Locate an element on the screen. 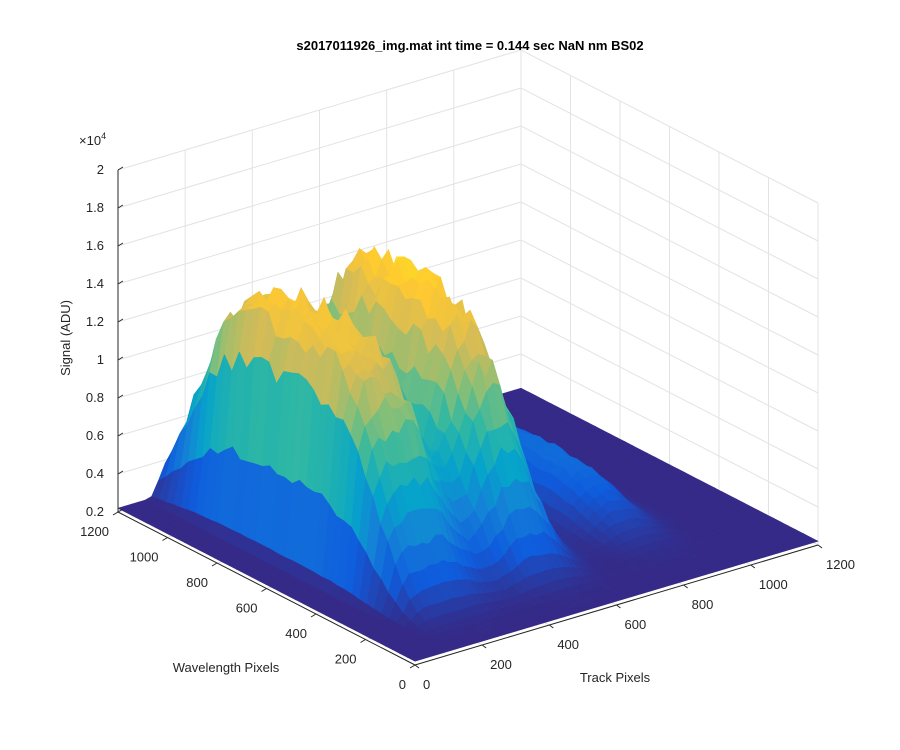  y-tick-label: 1200 is located at coordinates (94, 531).